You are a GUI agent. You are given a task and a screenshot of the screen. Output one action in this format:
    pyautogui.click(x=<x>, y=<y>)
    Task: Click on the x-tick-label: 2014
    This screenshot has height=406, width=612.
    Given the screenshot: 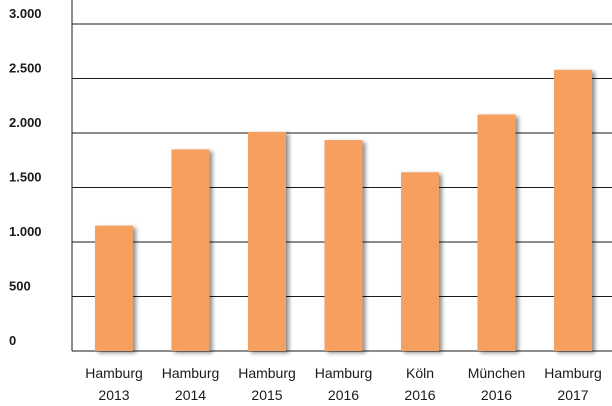 What is the action you would take?
    pyautogui.click(x=190, y=395)
    